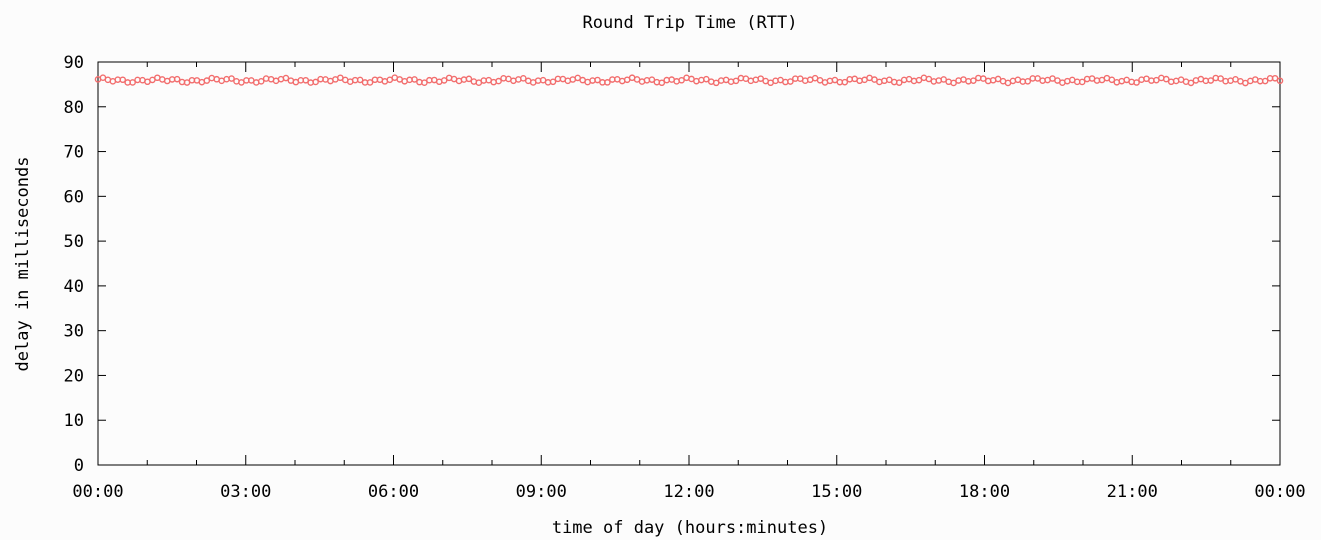 Image resolution: width=1321 pixels, height=540 pixels. What do you see at coordinates (74, 287) in the screenshot?
I see `y-tick-label: 40` at bounding box center [74, 287].